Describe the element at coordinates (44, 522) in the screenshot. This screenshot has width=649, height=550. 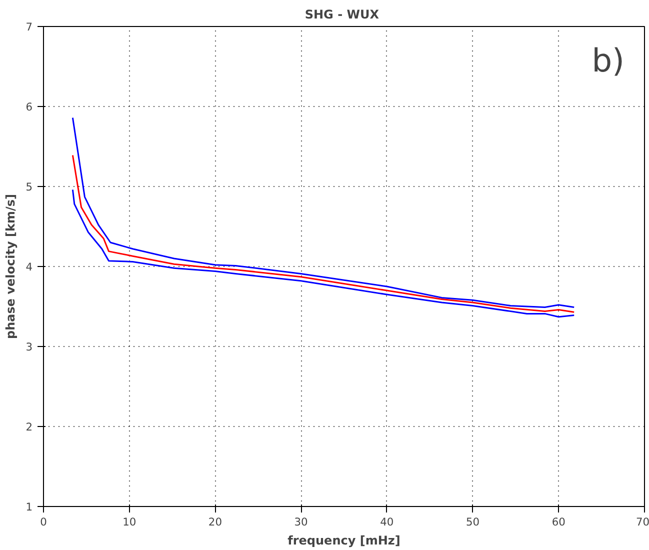
I see `x-tick-label: 0` at that location.